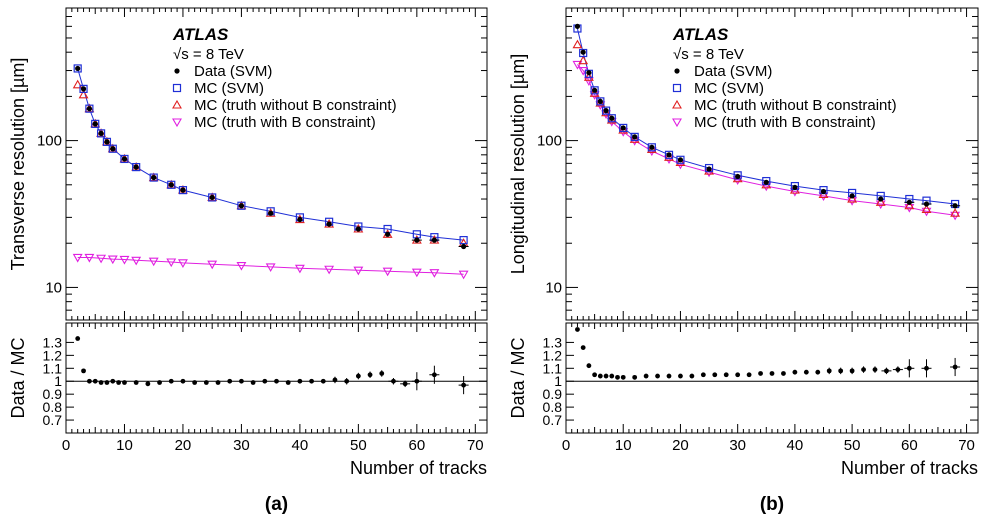  Describe the element at coordinates (183, 445) in the screenshot. I see `x-tick-label: 20` at that location.